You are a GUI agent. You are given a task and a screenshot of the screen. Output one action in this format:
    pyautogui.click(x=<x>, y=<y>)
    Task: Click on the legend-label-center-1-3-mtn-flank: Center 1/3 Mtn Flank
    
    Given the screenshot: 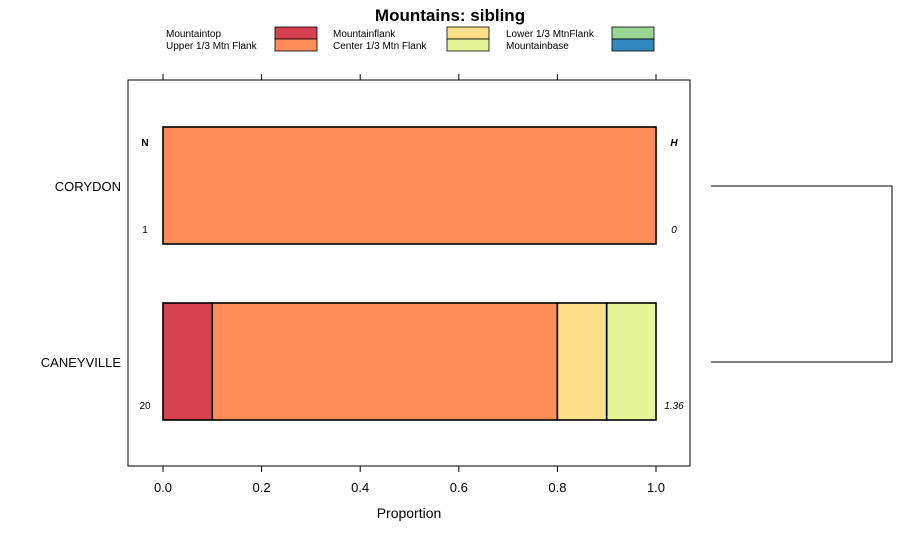 What is the action you would take?
    pyautogui.click(x=380, y=46)
    